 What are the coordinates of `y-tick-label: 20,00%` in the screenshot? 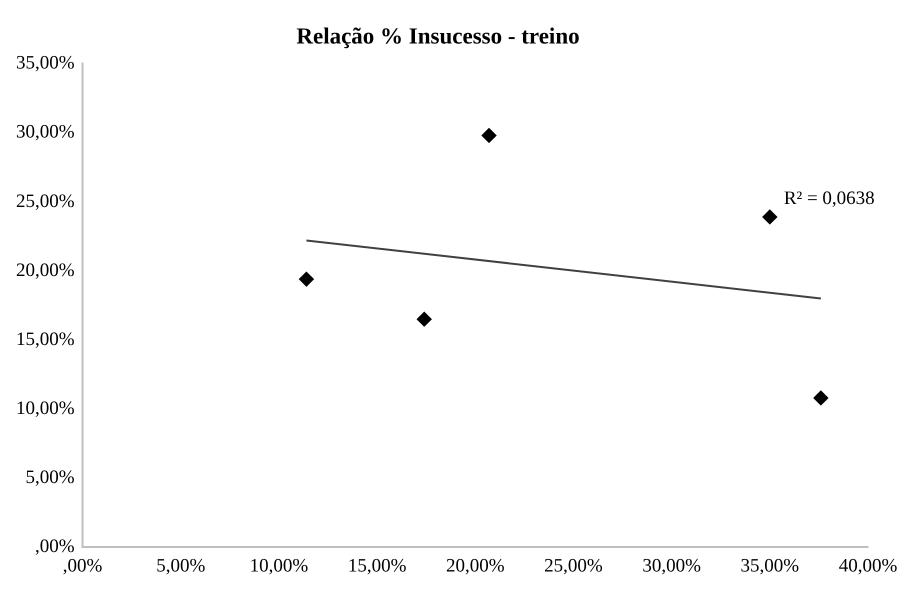 It's located at (45, 270).